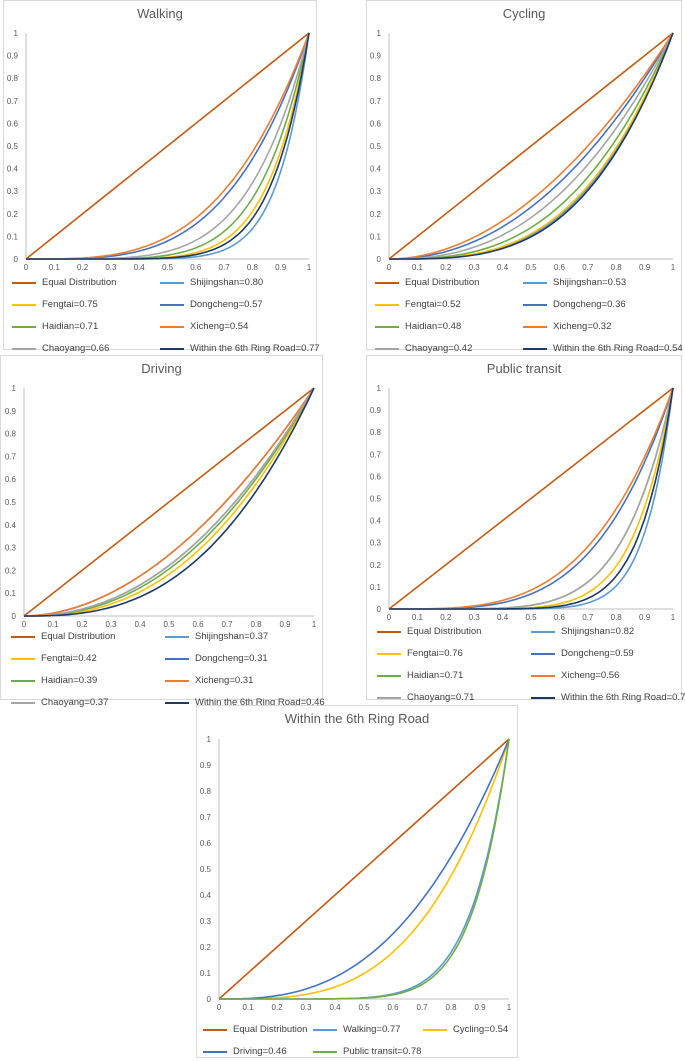 This screenshot has width=685, height=1061. I want to click on legend-item-fengtai: Fengtai=0.75, so click(55, 304).